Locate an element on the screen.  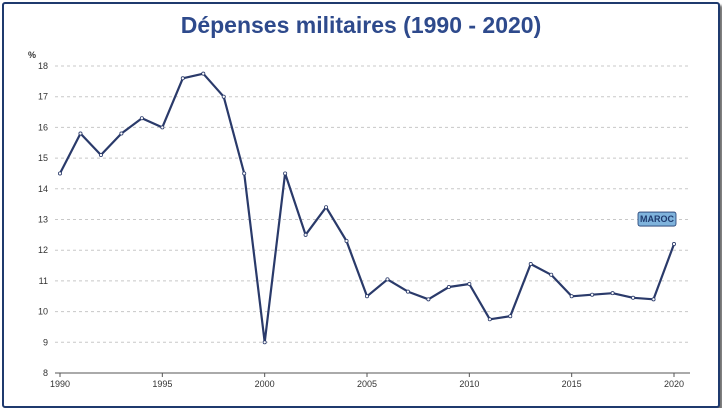
data-point-1997 is located at coordinates (203, 73).